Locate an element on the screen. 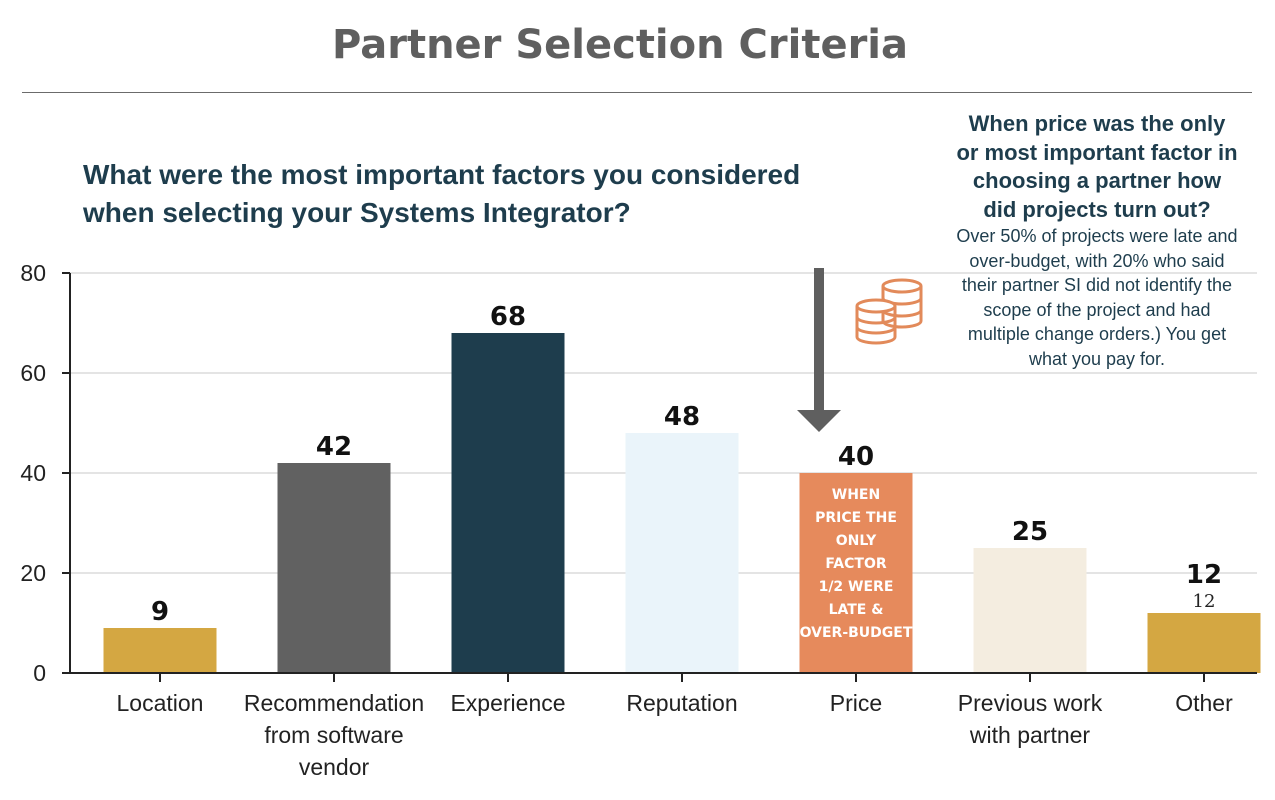 This screenshot has width=1275, height=800. y-tick-label: 20 is located at coordinates (33, 573).